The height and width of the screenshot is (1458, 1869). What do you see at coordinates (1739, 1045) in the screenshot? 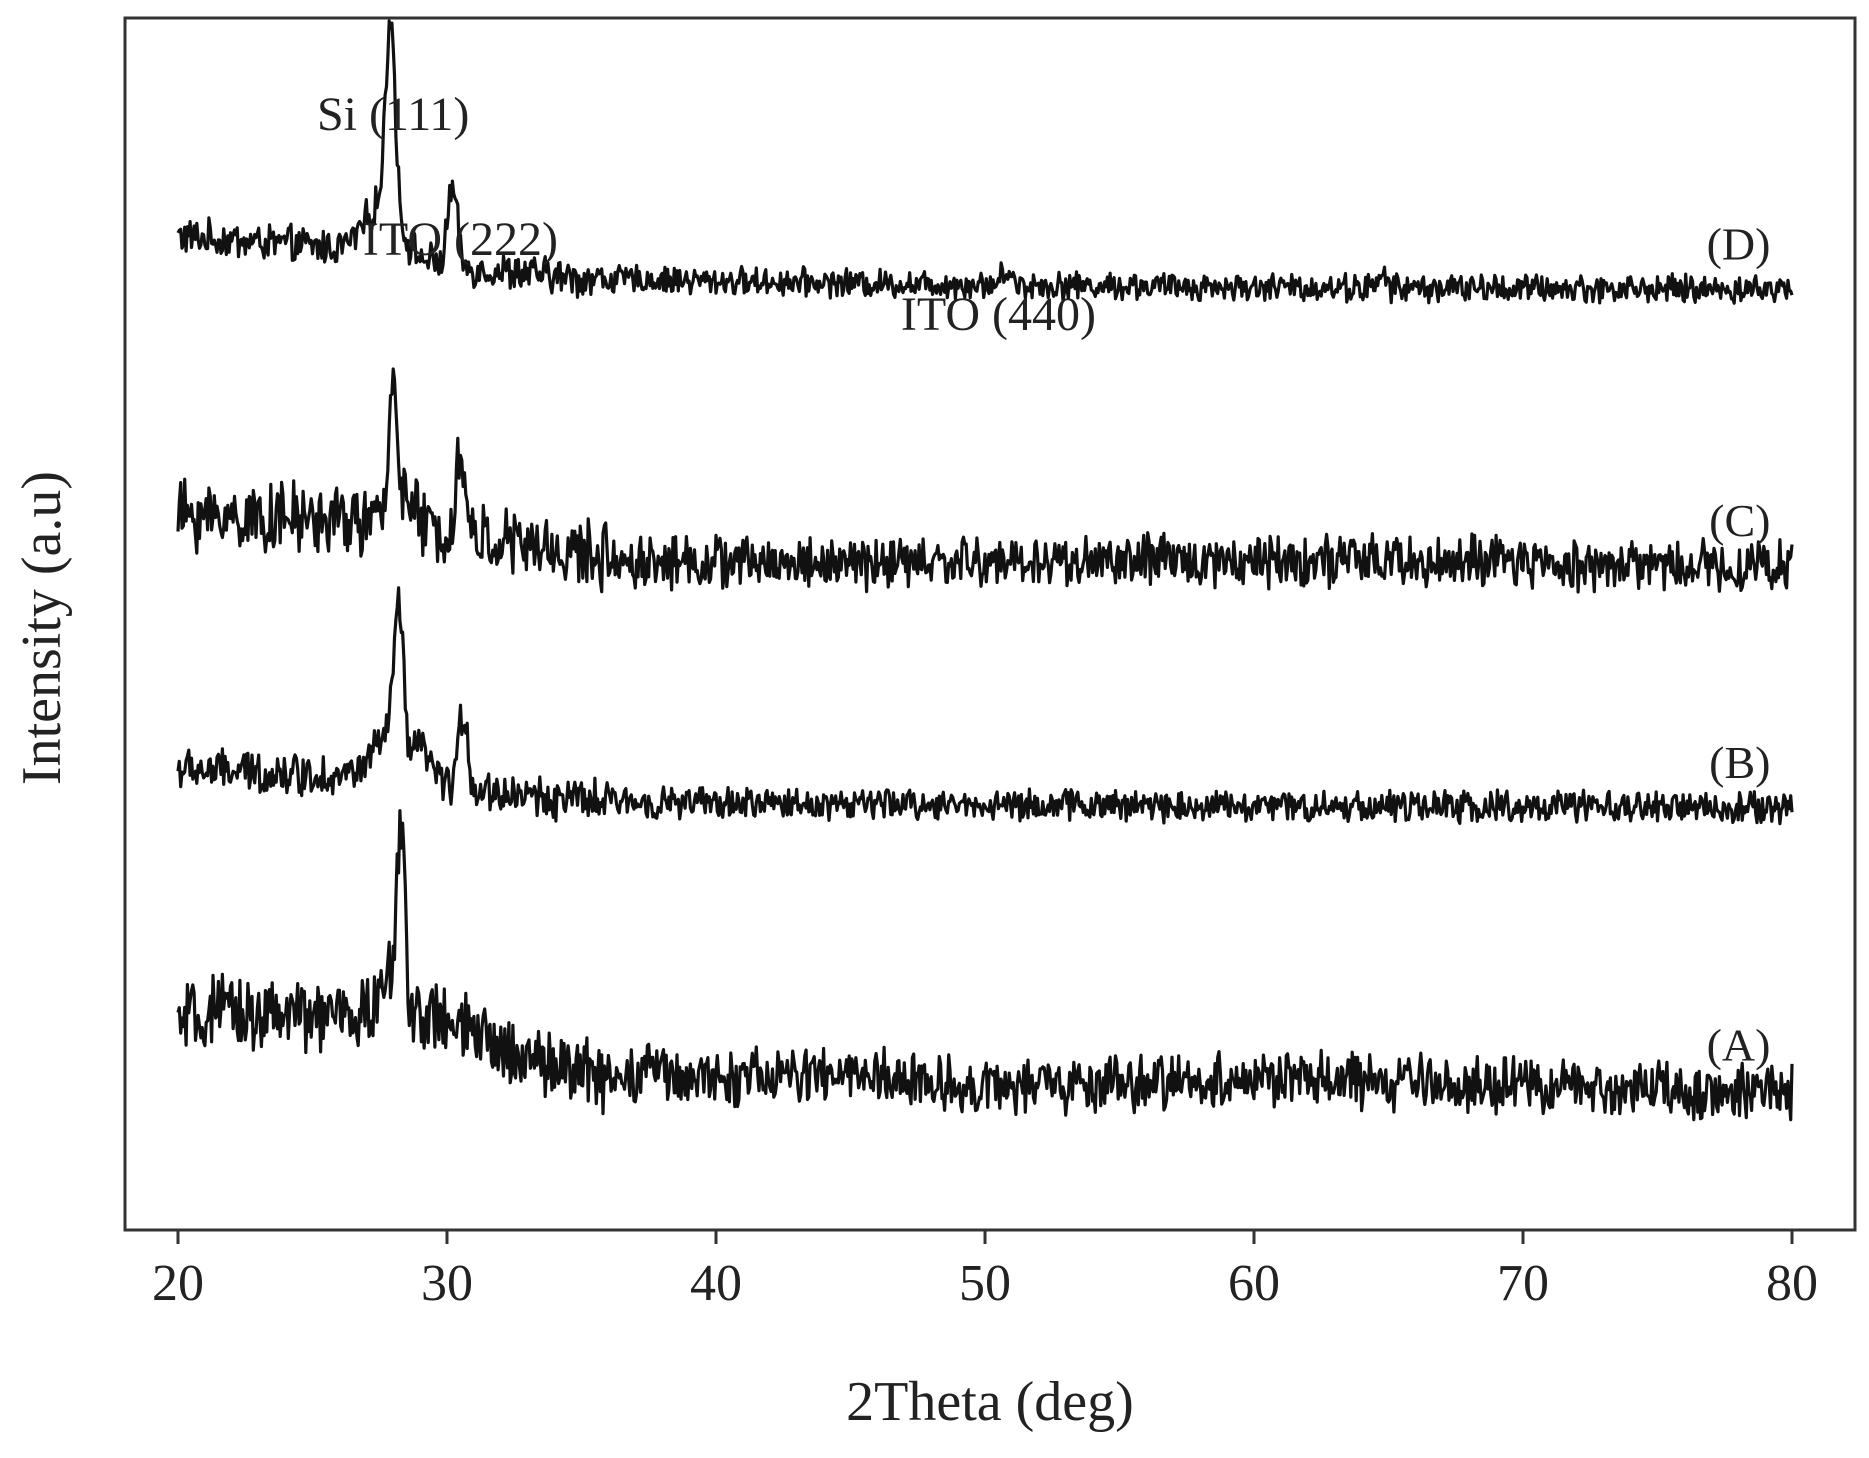
I see `series-label: (A)` at bounding box center [1739, 1045].